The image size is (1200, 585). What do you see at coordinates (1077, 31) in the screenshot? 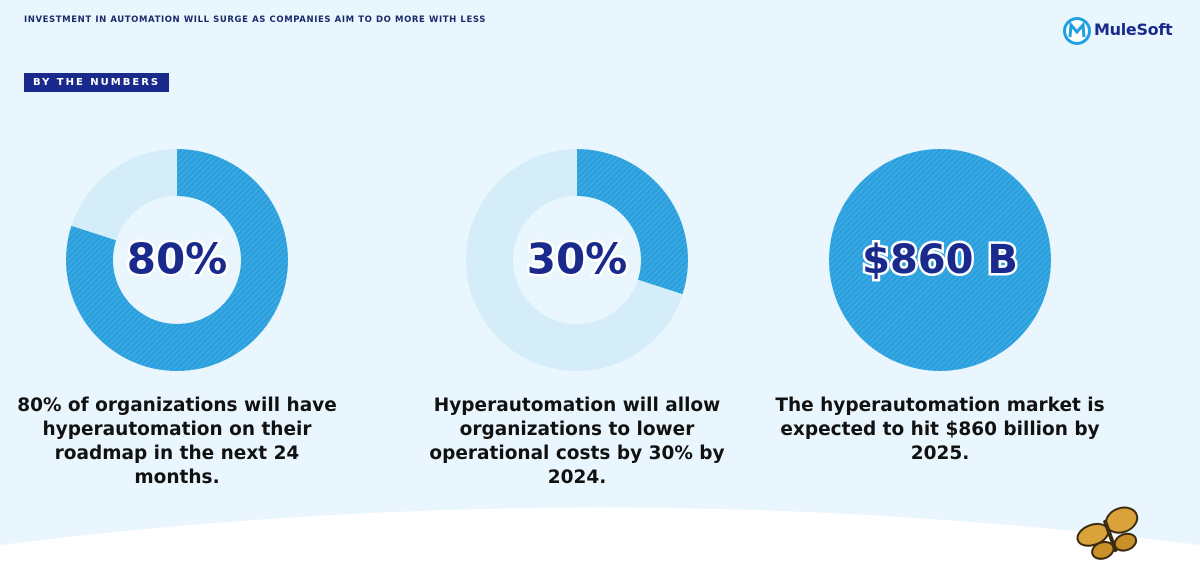
I see `brand-logo` at bounding box center [1077, 31].